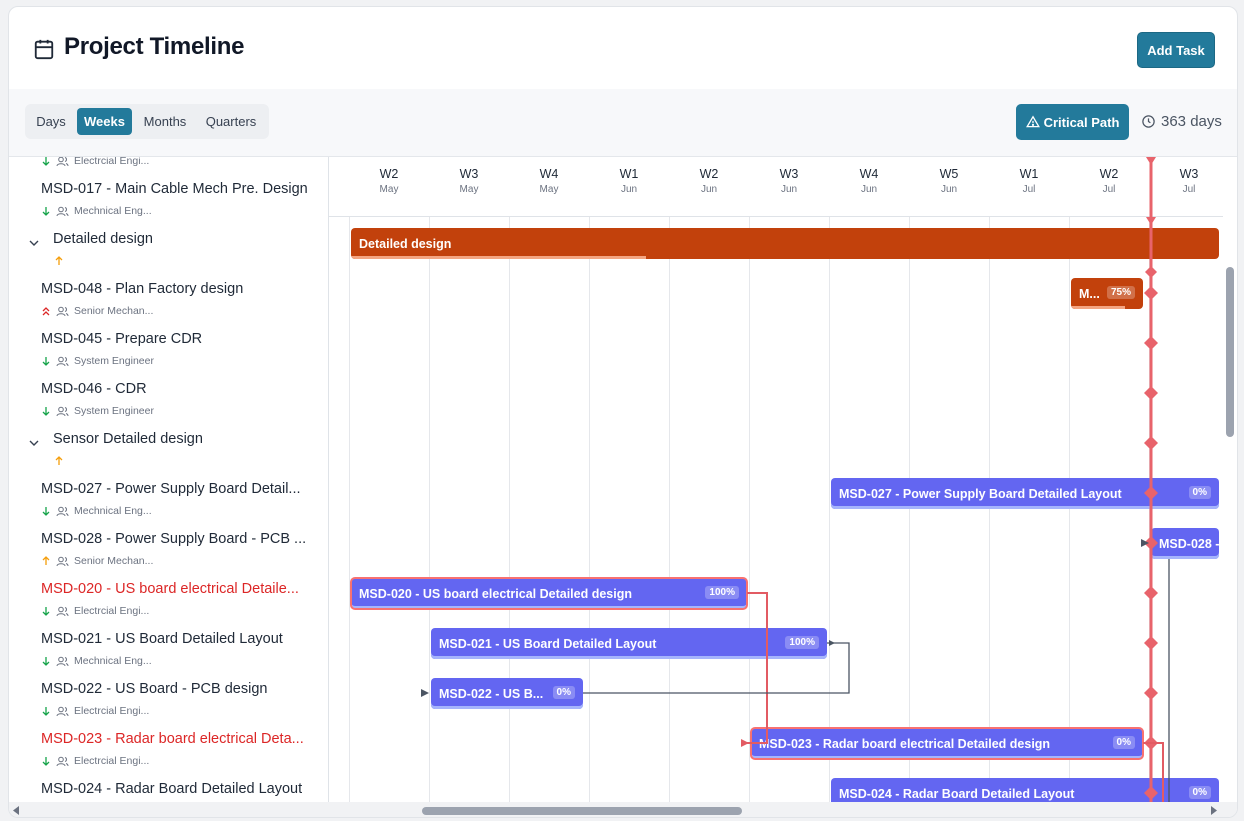  I want to click on task-name: MSD-046 - CDR, so click(94, 389).